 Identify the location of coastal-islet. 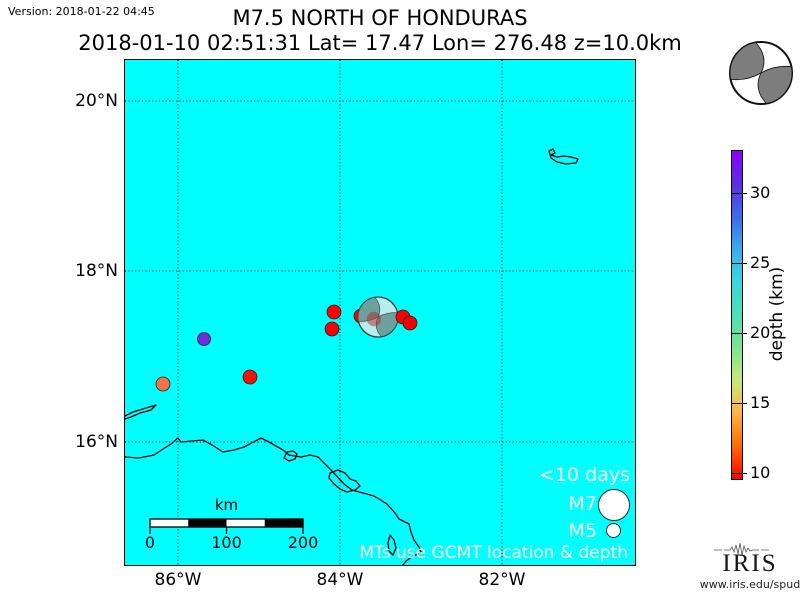
(392, 545).